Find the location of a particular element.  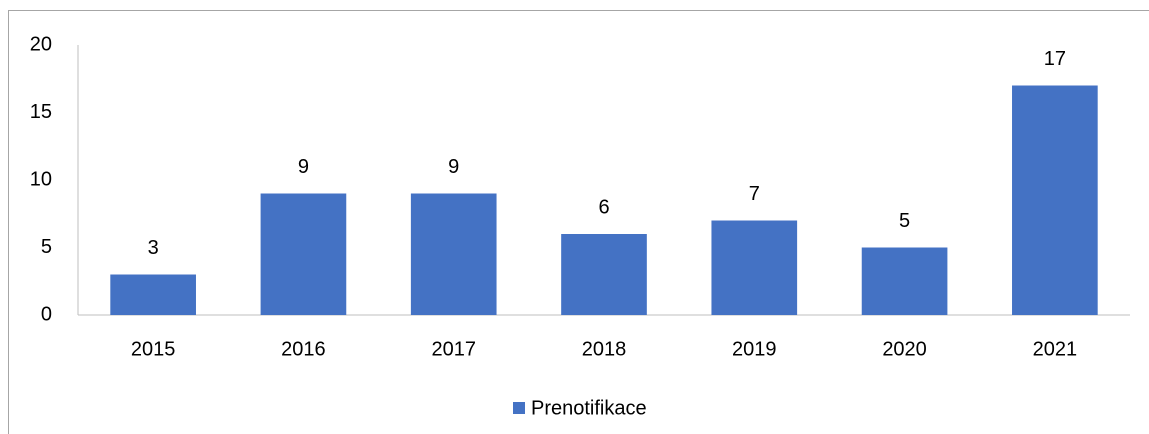

x-tick-label: 2017 is located at coordinates (453, 349).